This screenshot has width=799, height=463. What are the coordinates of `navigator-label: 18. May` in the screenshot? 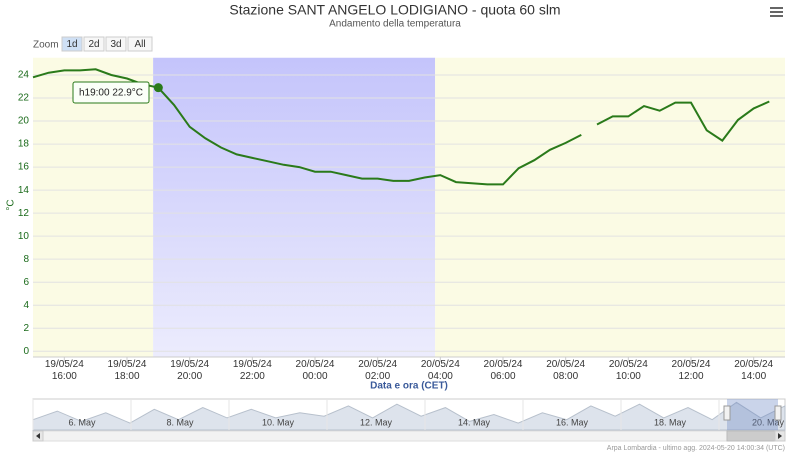 It's located at (670, 422).